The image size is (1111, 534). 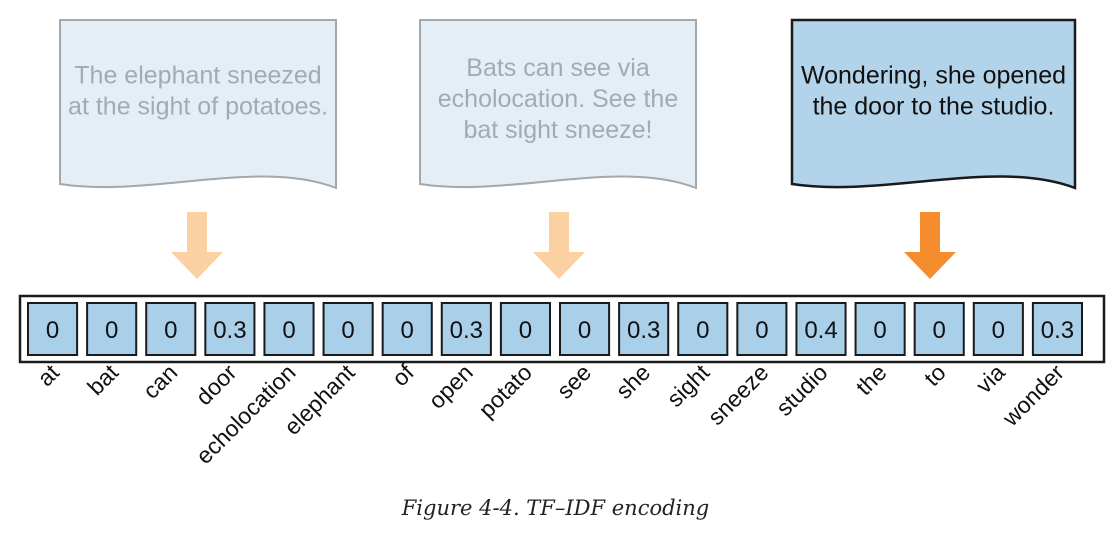 I want to click on vocab-term-label: open, so click(x=450, y=386).